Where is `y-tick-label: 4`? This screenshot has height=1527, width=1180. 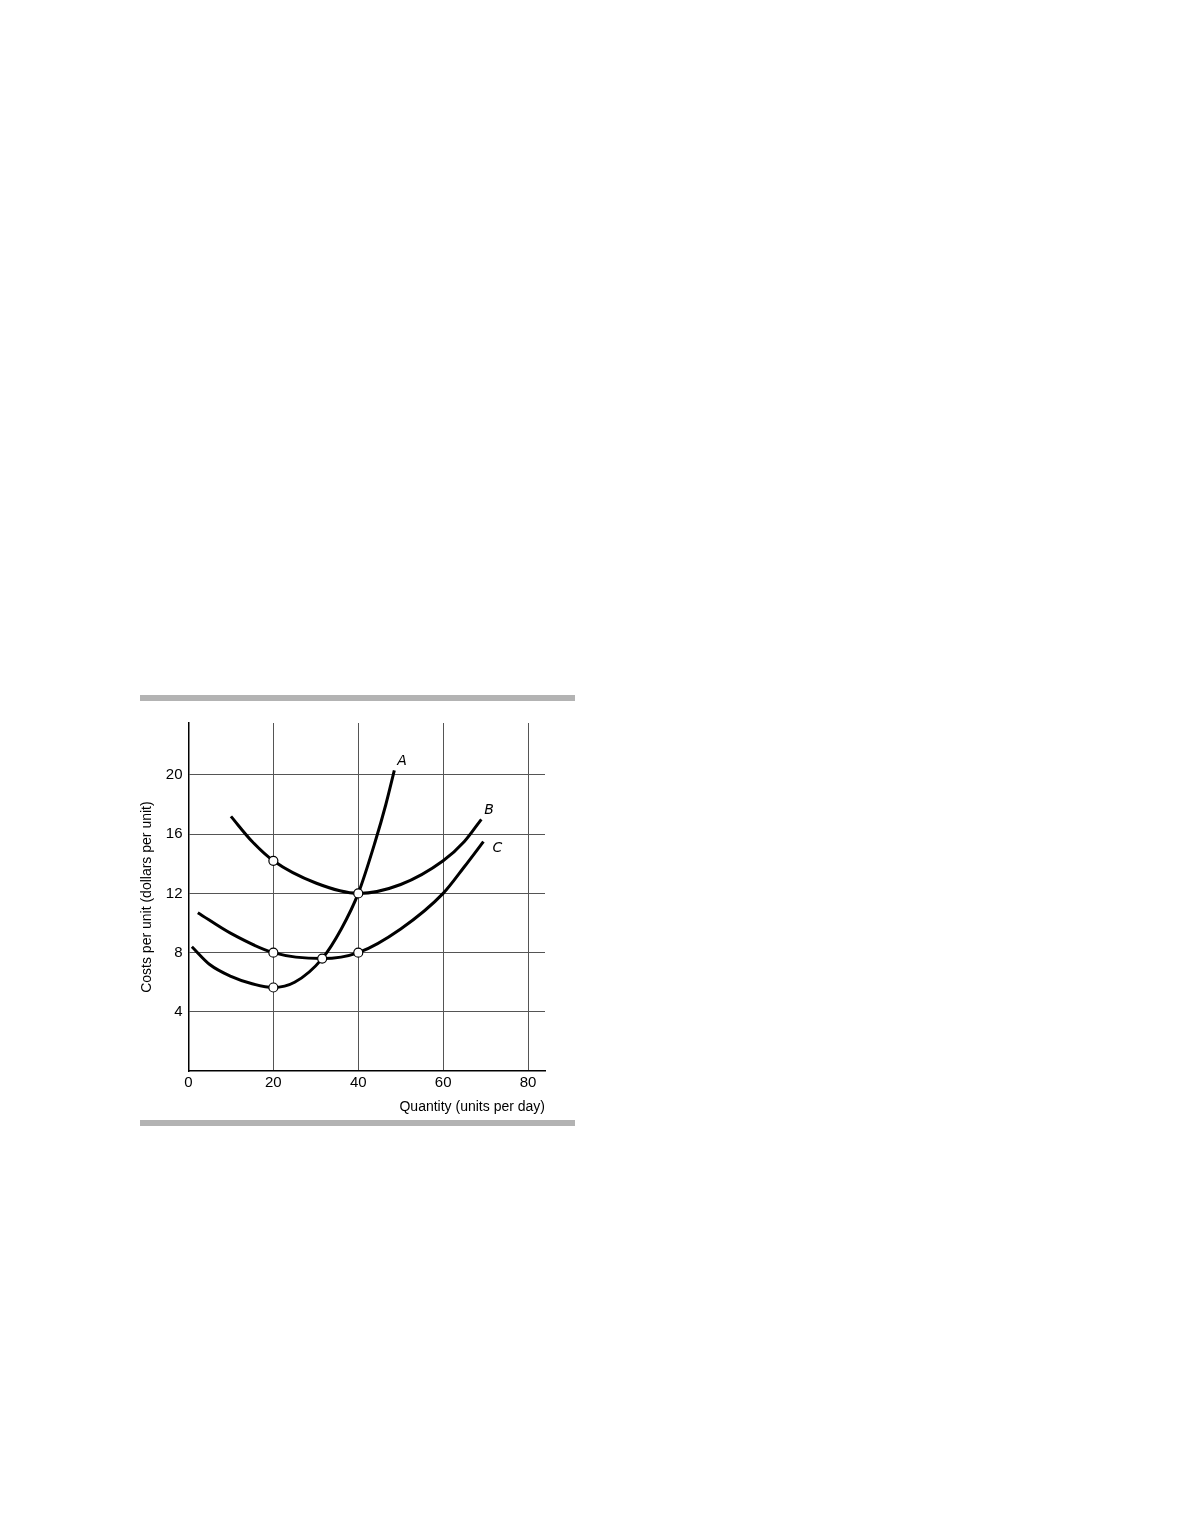
y-tick-label: 4 is located at coordinates (178, 1011).